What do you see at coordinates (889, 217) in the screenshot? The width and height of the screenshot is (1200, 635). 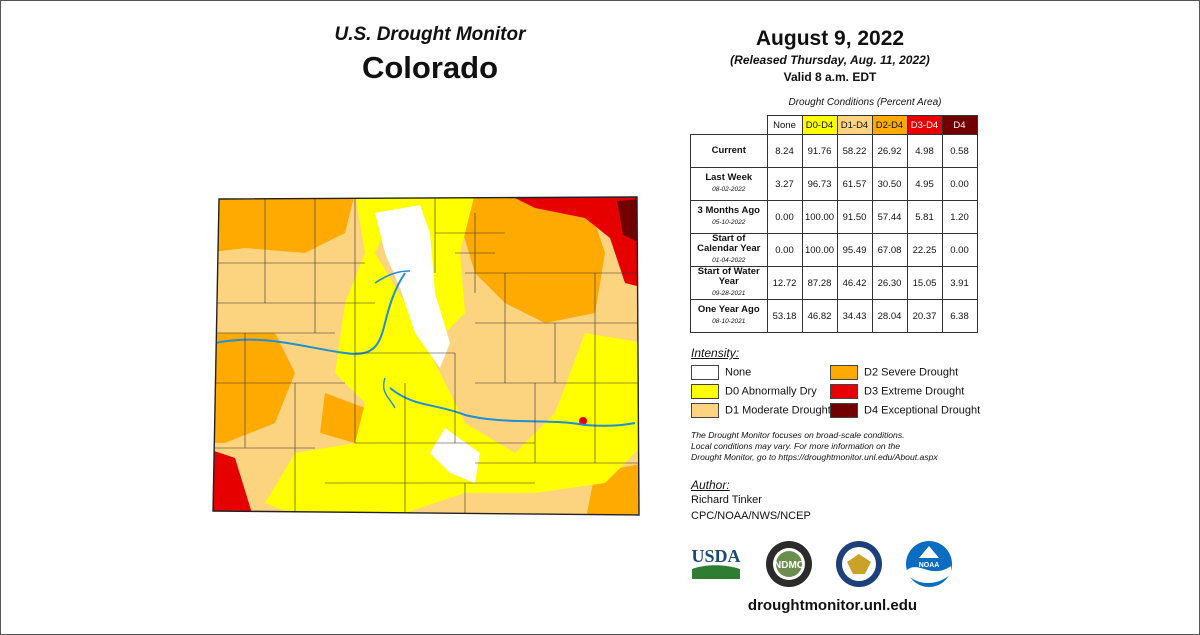 I see `table-cell: 57.44` at bounding box center [889, 217].